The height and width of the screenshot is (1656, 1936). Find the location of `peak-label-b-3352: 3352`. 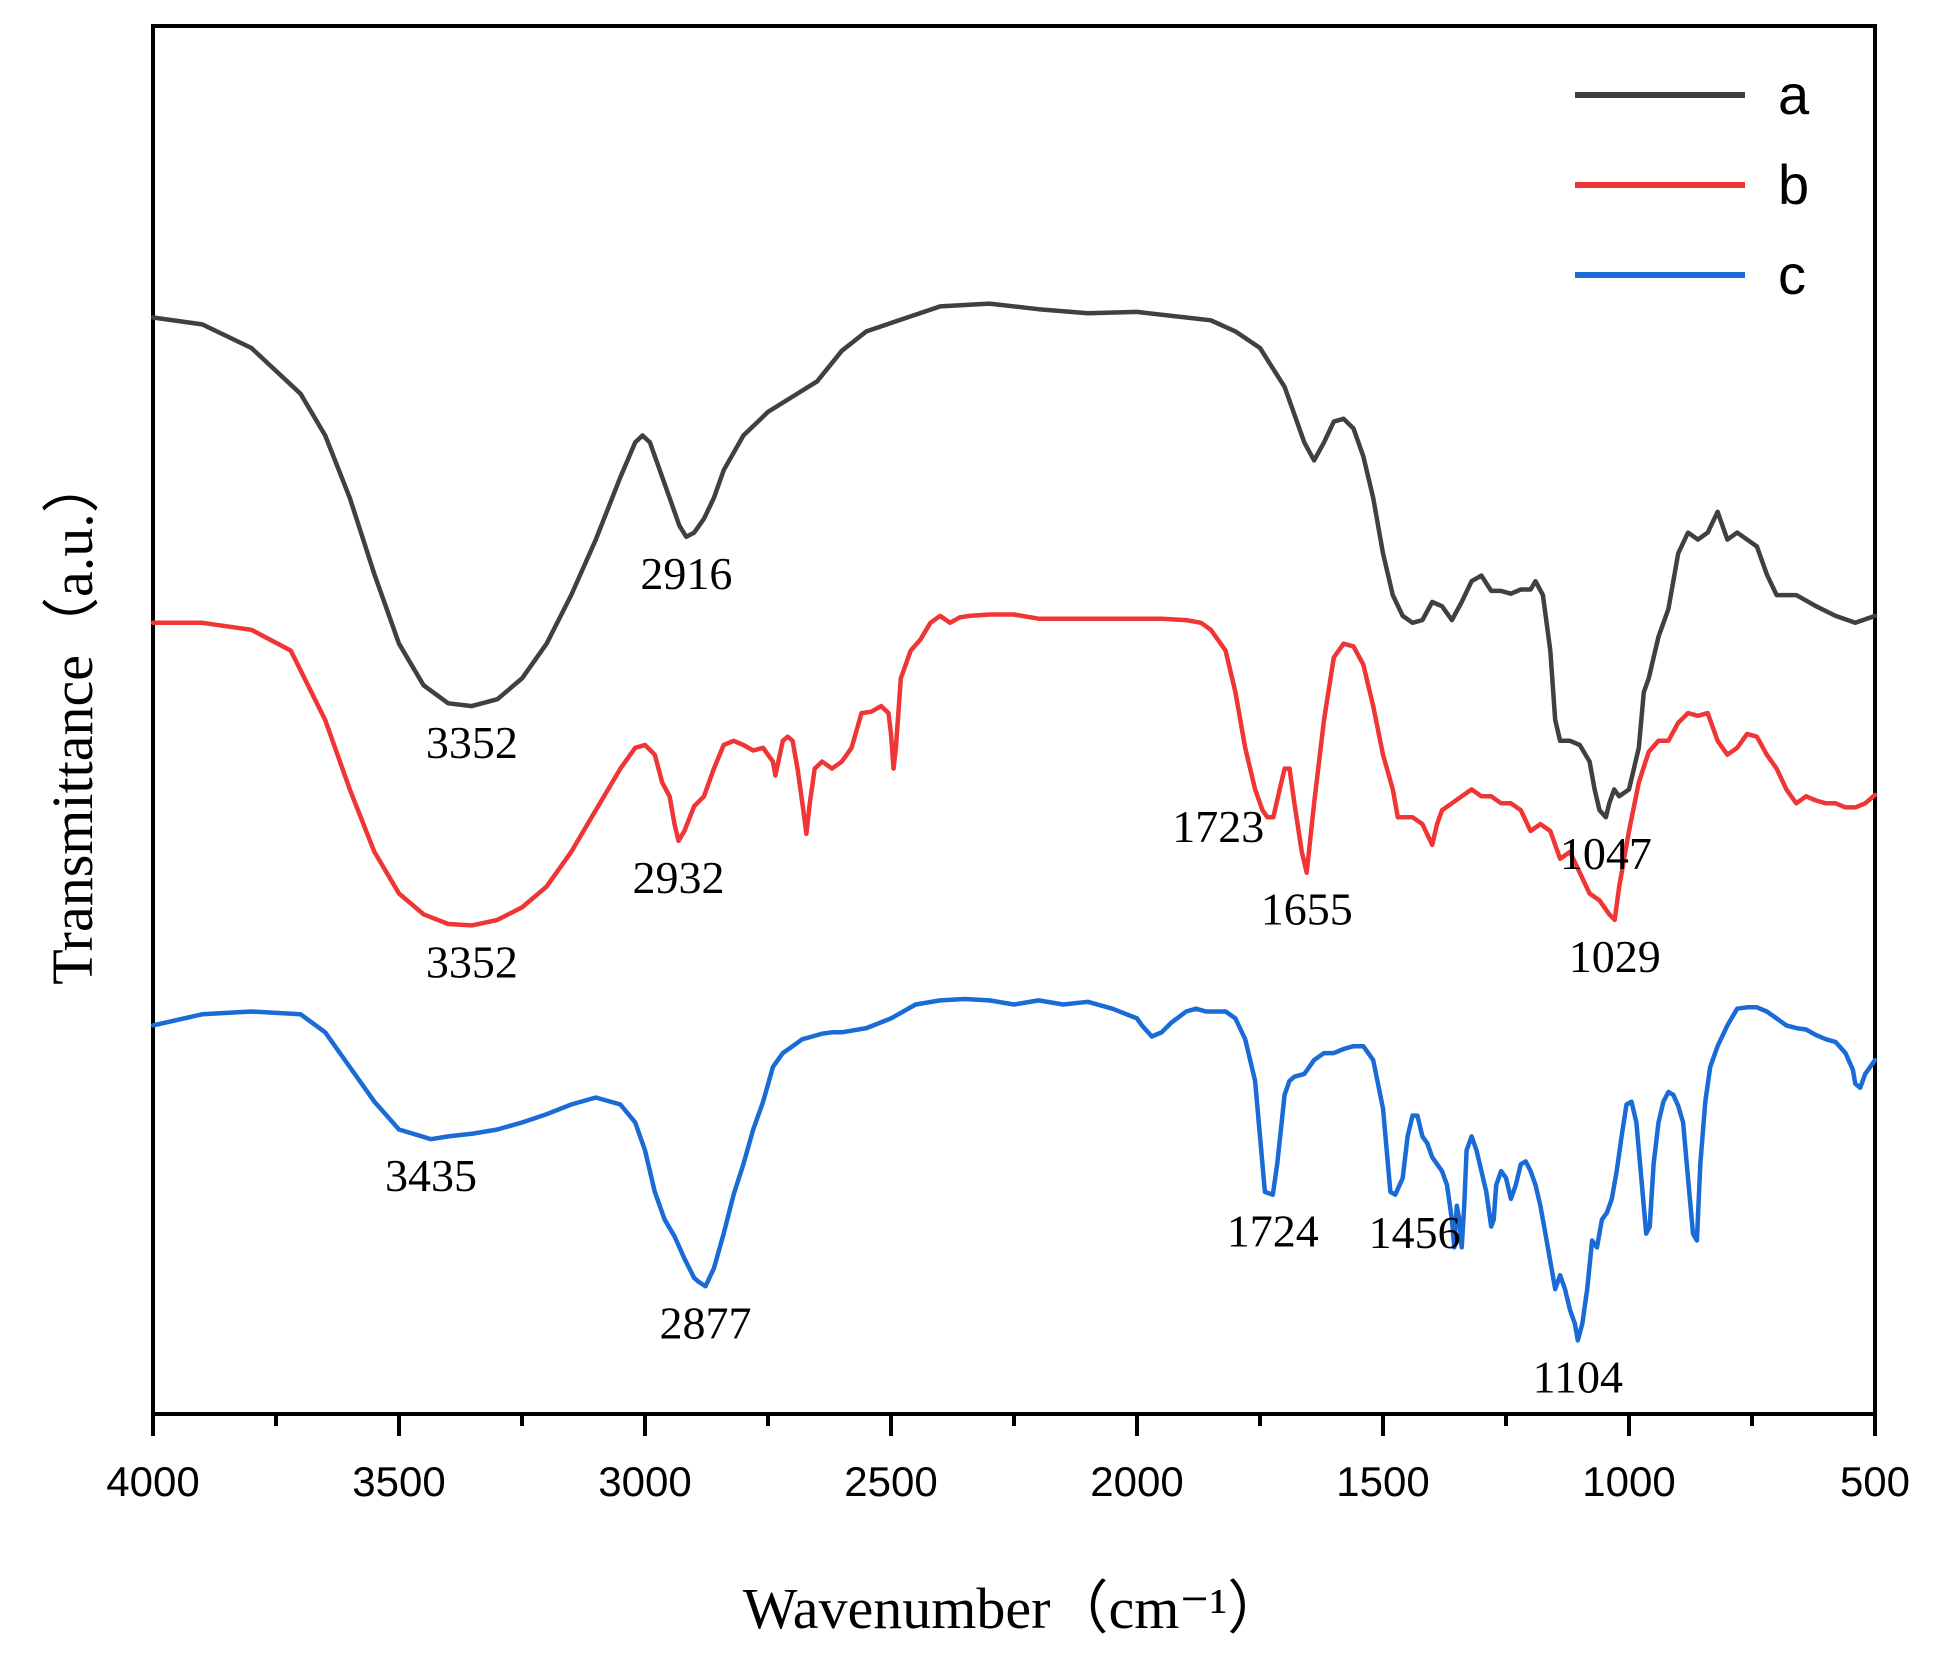

peak-label-b-3352: 3352 is located at coordinates (472, 961).